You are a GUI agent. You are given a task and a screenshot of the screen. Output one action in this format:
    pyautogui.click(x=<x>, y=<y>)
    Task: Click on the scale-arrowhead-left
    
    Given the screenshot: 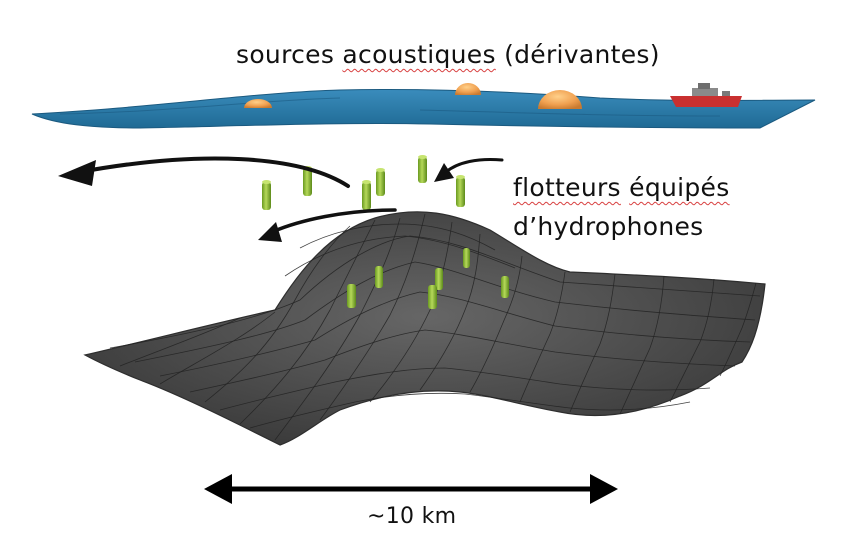 What is the action you would take?
    pyautogui.click(x=218, y=489)
    